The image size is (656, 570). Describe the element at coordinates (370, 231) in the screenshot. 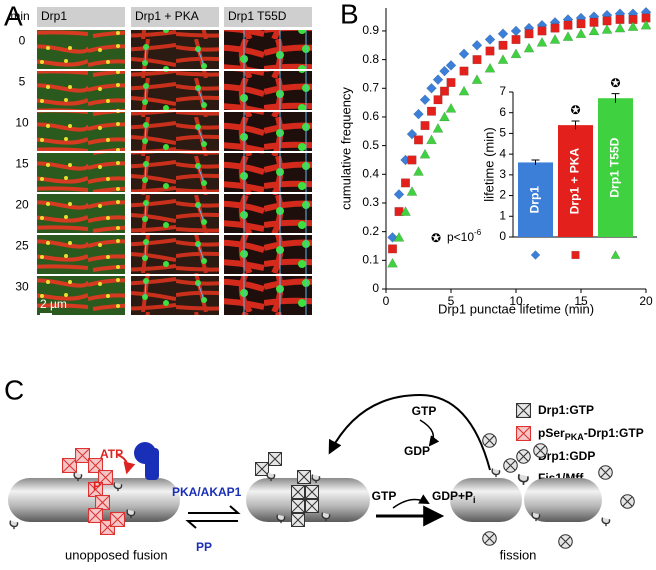

I see `y-tick-label: 0.2` at that location.